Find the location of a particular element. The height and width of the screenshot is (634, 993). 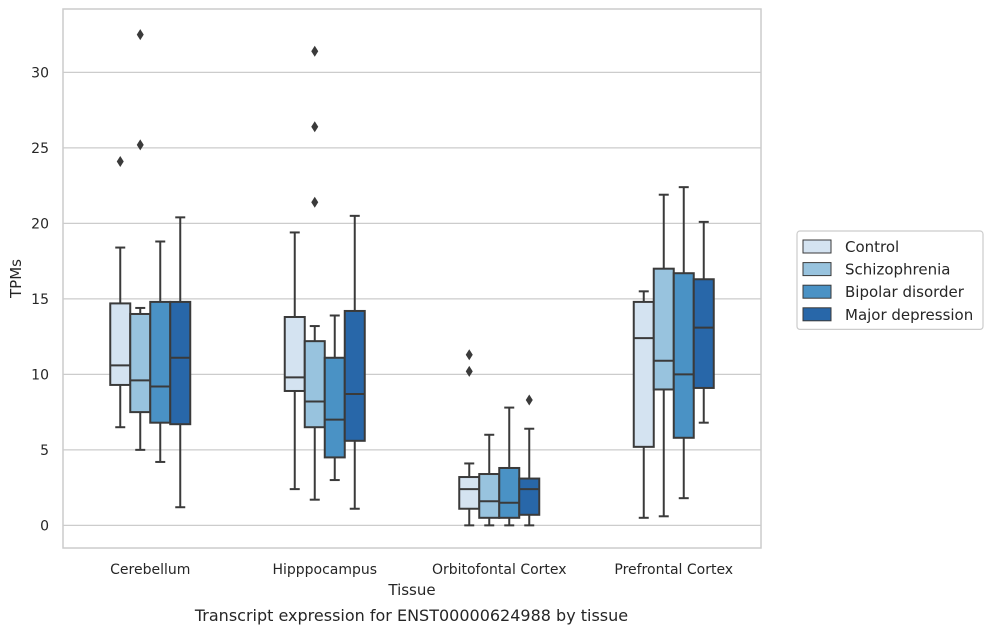

y-tick-label: 25 is located at coordinates (40, 149).